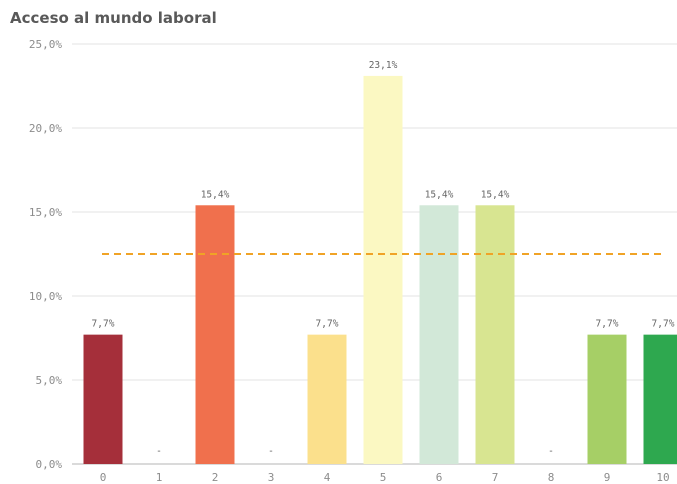 This screenshot has height=484, width=677. I want to click on x-tick-label: 6, so click(439, 477).